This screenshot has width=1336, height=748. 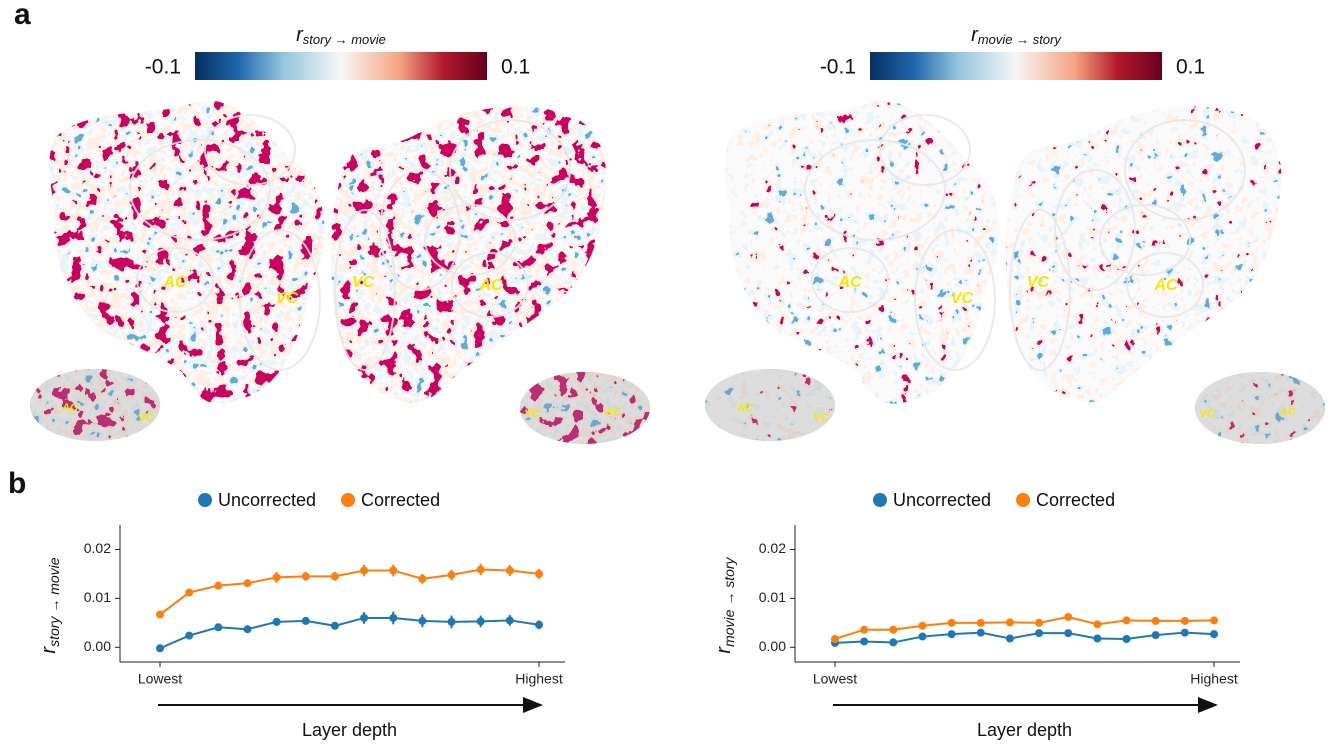 I want to click on colorbar-tick-label: 0.1, so click(x=1190, y=67).